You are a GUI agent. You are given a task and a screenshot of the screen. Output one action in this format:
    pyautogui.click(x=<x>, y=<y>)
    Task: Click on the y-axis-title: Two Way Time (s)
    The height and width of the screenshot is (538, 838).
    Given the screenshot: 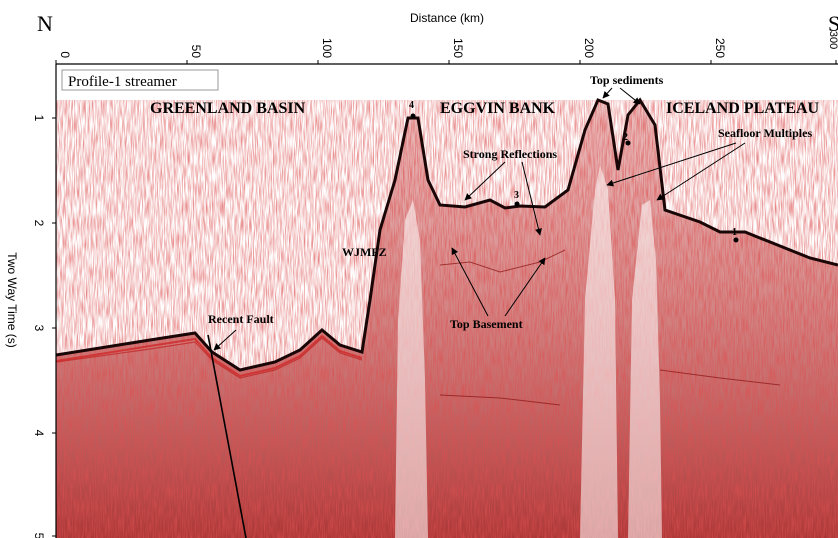 What is the action you would take?
    pyautogui.click(x=12, y=300)
    